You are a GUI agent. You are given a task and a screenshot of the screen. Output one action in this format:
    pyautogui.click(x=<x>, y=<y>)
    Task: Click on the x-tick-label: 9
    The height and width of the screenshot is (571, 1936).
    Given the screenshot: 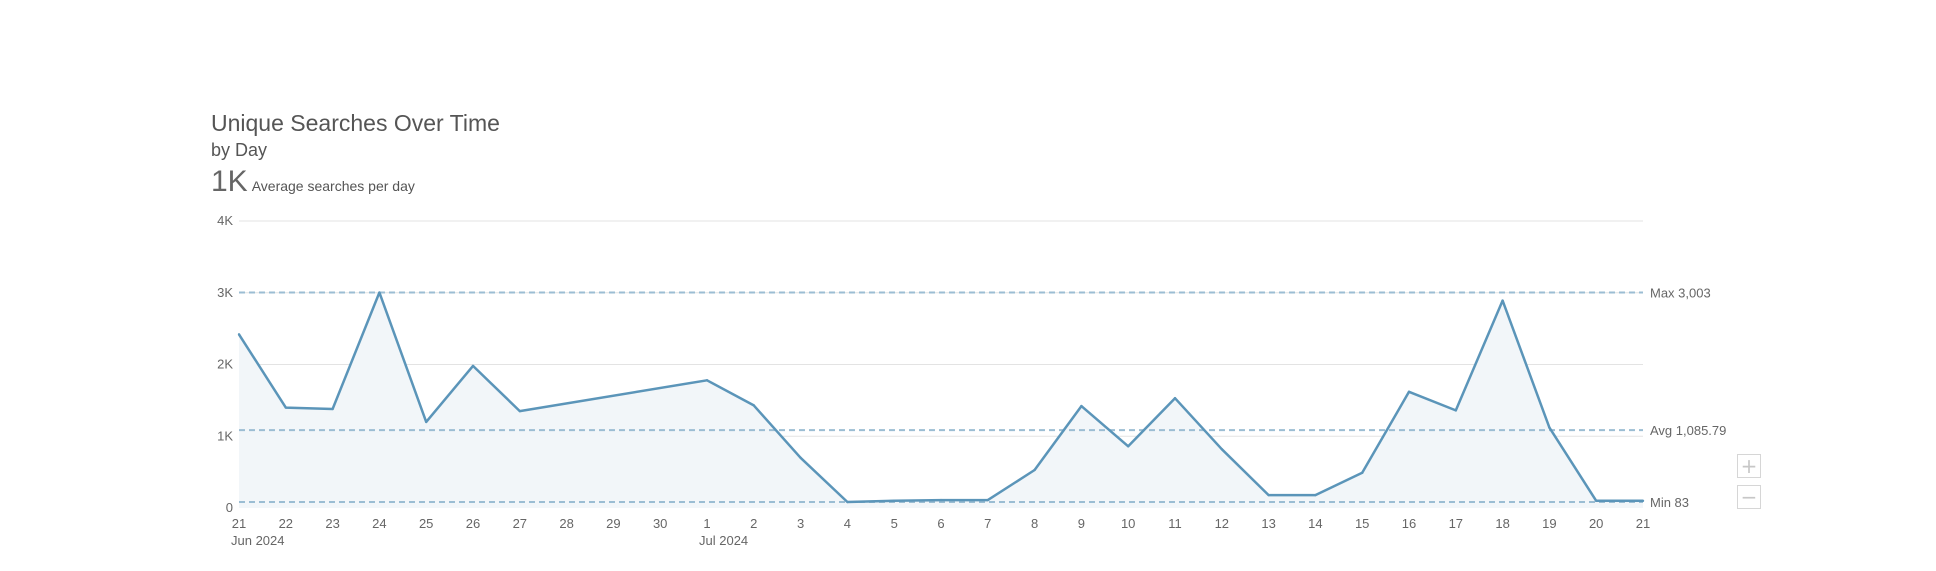 What is the action you would take?
    pyautogui.click(x=1081, y=523)
    